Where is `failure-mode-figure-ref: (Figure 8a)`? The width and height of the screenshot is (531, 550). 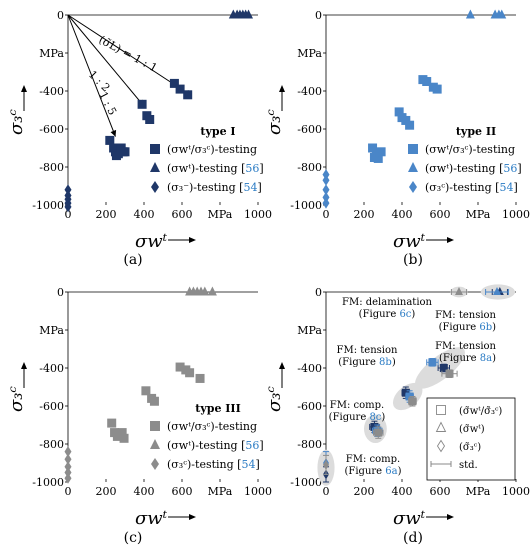
failure-mode-figure-ref: (Figure 8a) is located at coordinates (467, 358).